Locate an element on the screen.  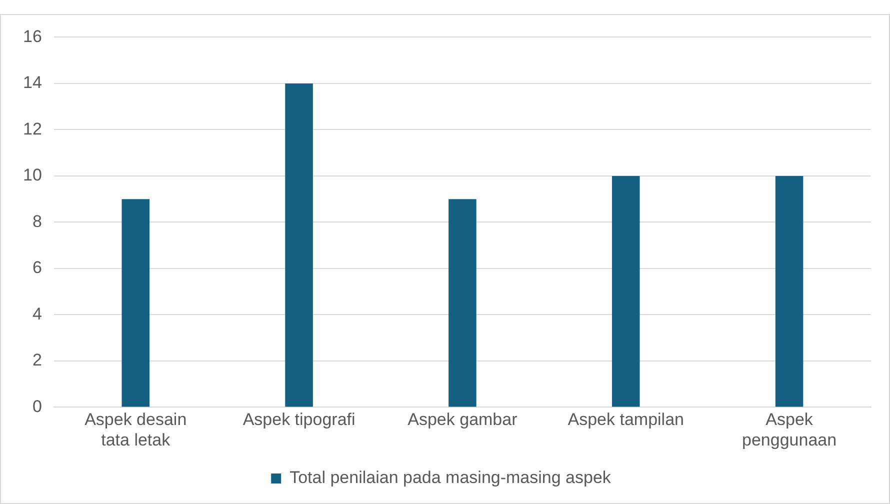
x-tick-label: Aspek gambar is located at coordinates (463, 420).